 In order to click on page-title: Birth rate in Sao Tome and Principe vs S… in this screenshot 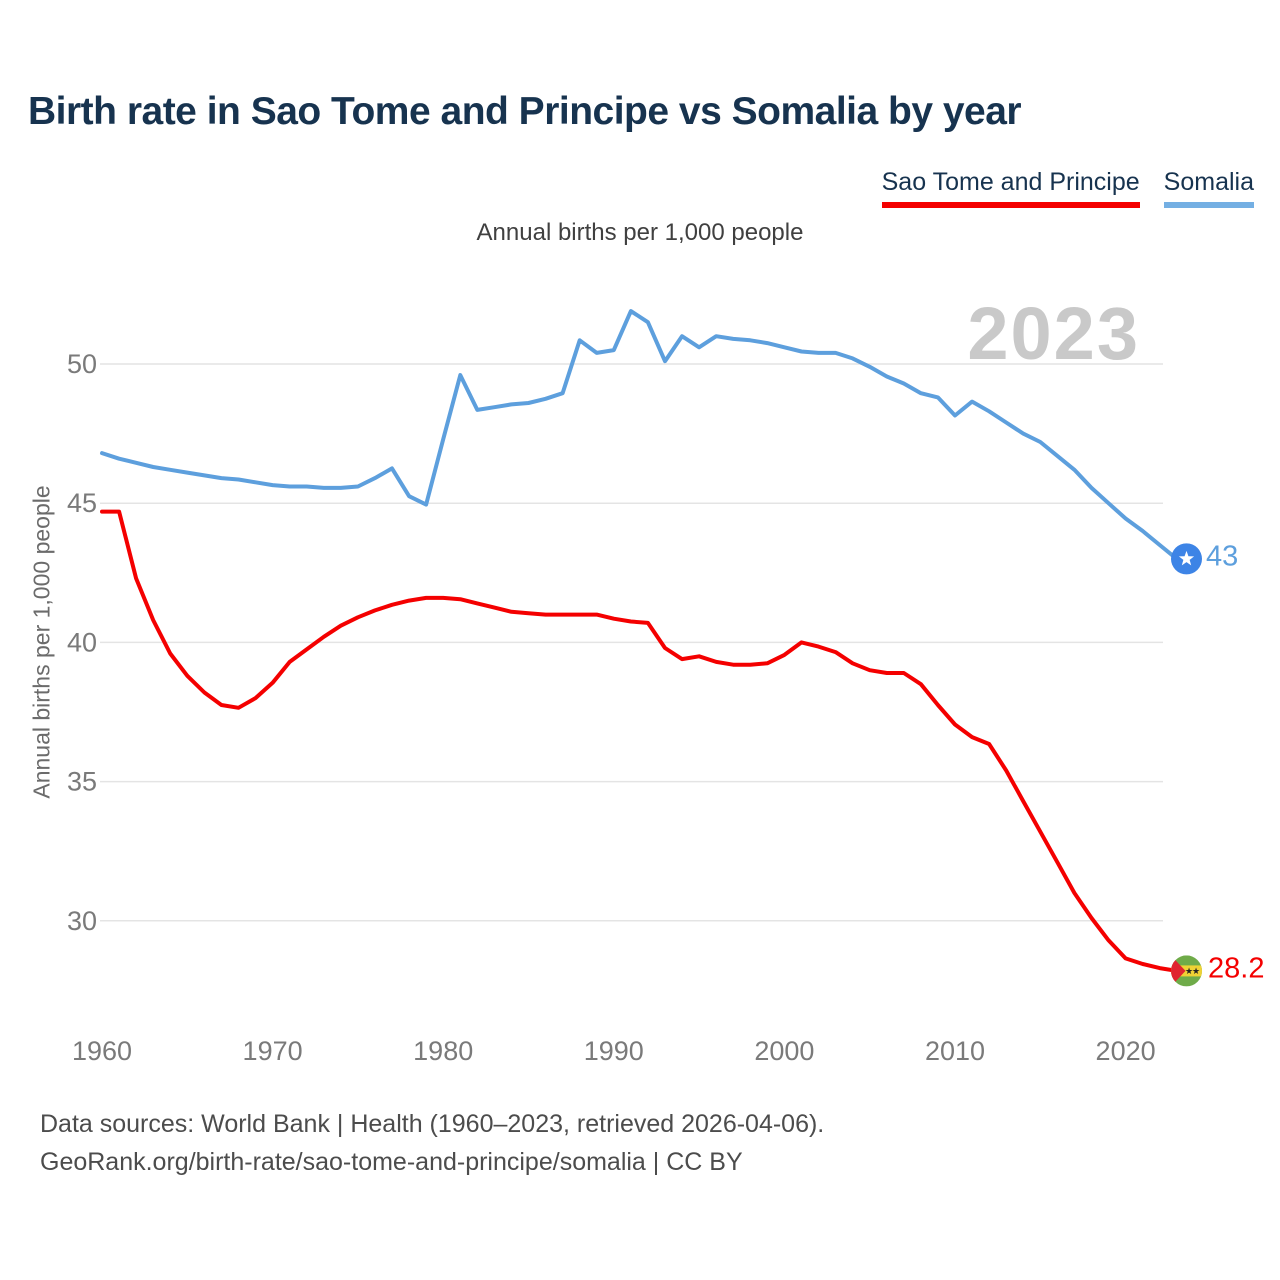, I will do `click(525, 111)`.